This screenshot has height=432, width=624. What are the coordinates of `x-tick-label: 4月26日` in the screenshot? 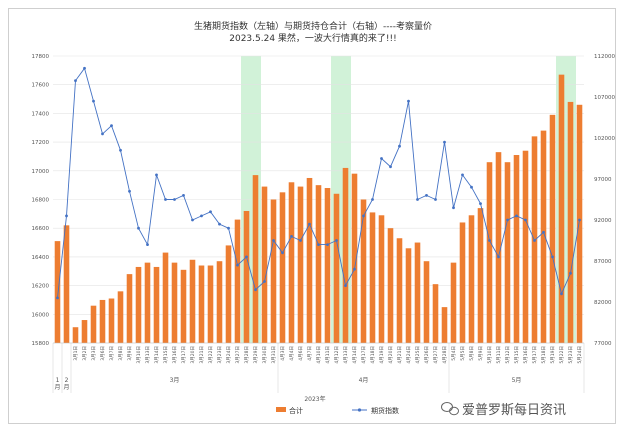 It's located at (427, 355).